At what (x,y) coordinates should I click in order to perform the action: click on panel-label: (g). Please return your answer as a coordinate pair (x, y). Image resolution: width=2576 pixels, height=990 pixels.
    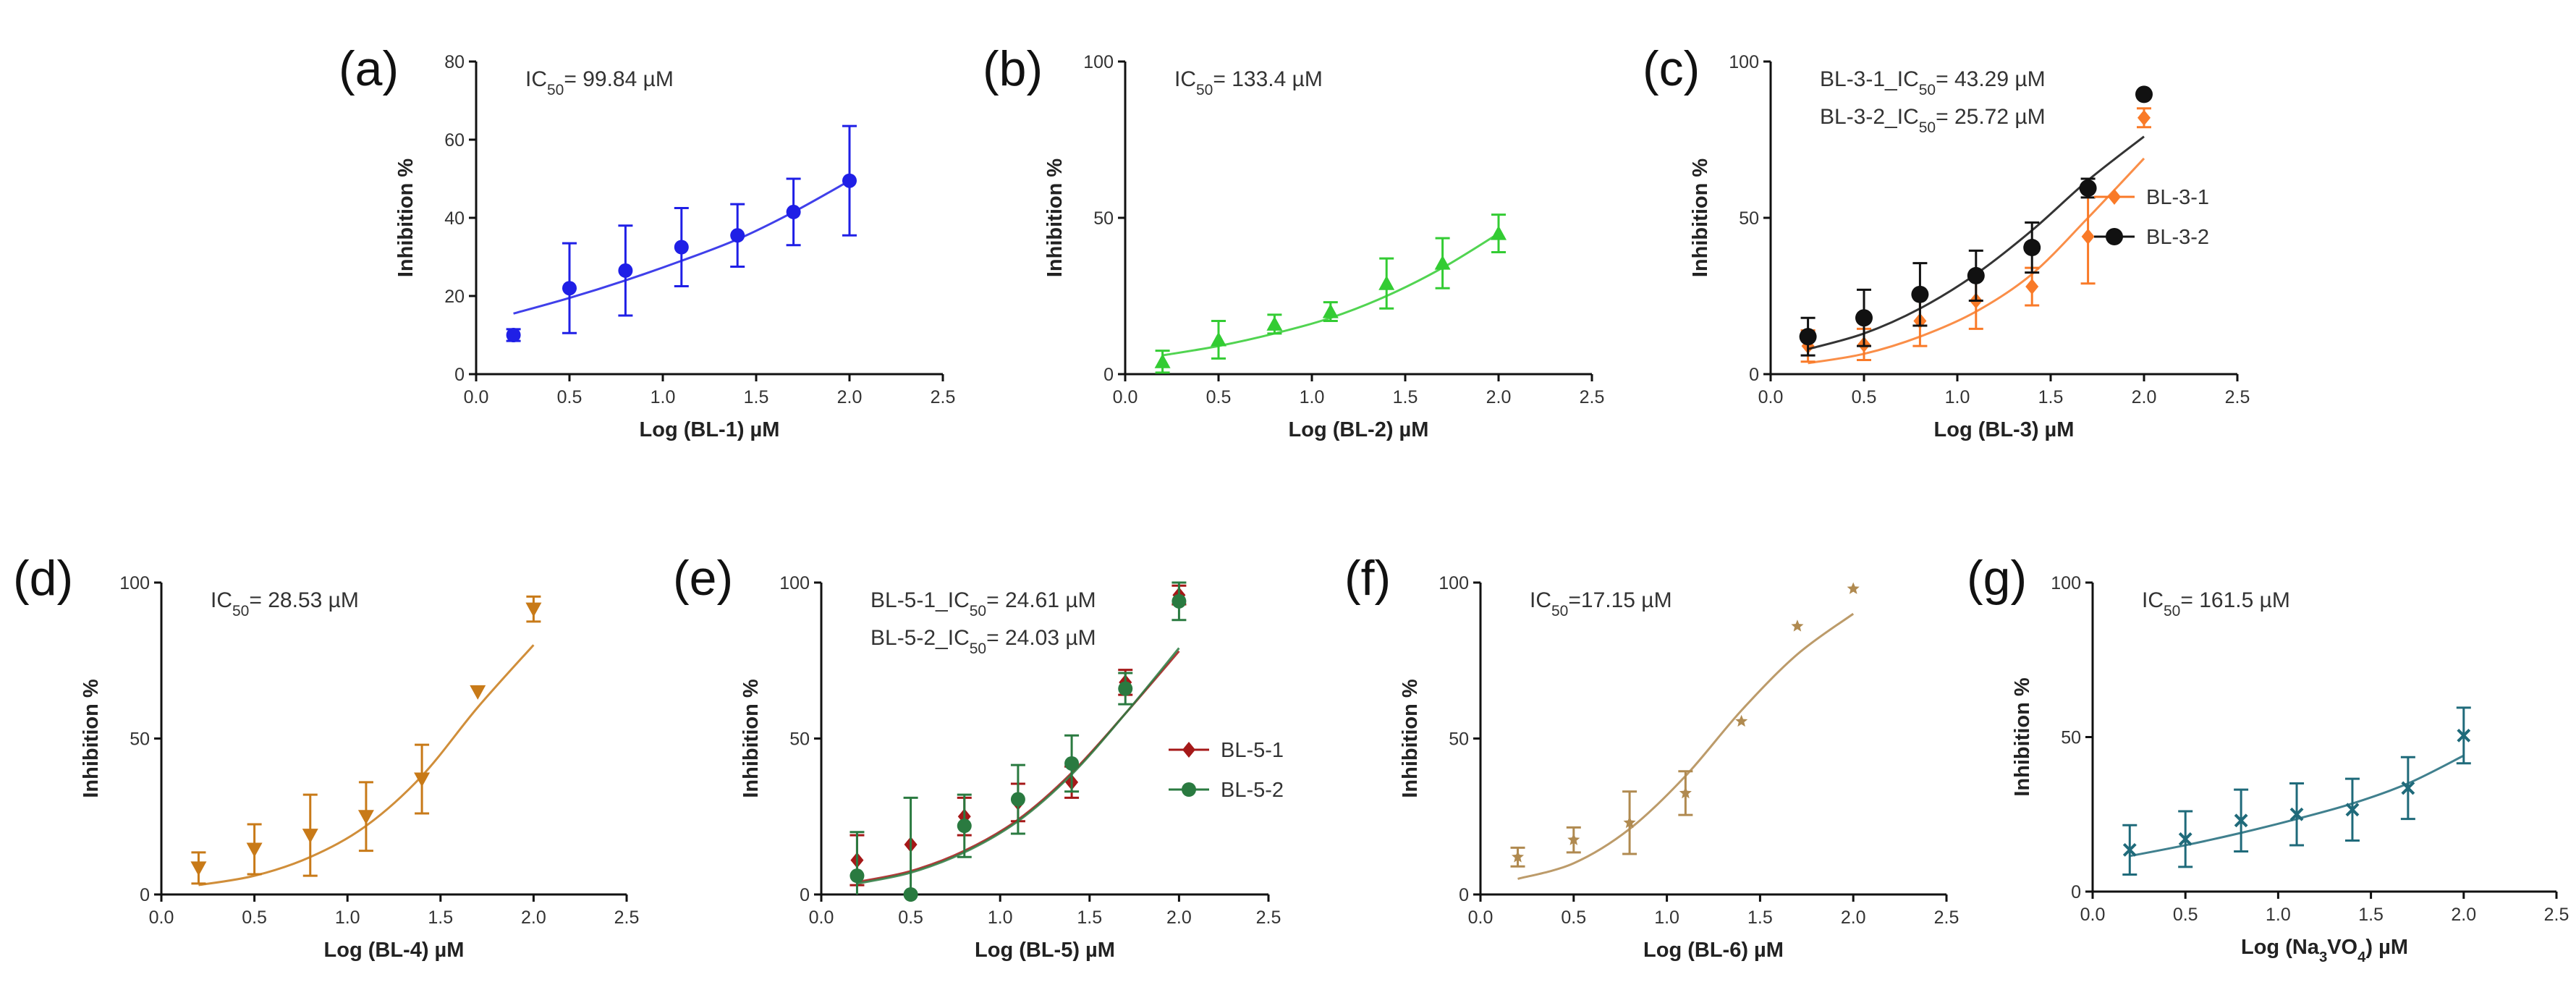
    Looking at the image, I should click on (1997, 578).